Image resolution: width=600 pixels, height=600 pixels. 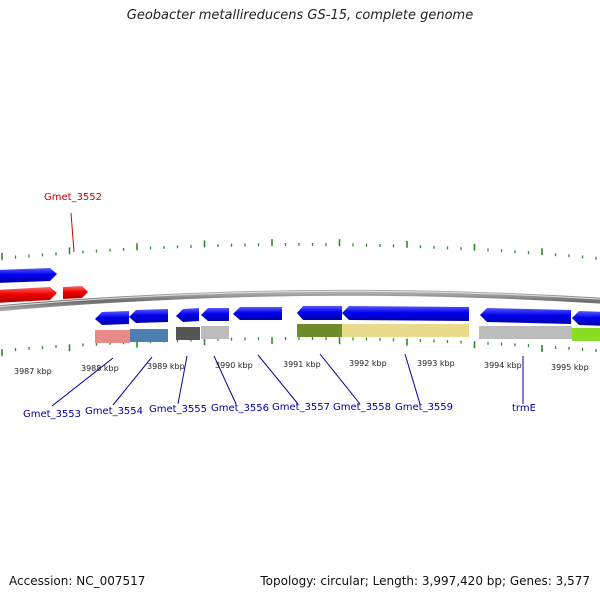 What do you see at coordinates (75, 292) in the screenshot?
I see `rna-arrow` at bounding box center [75, 292].